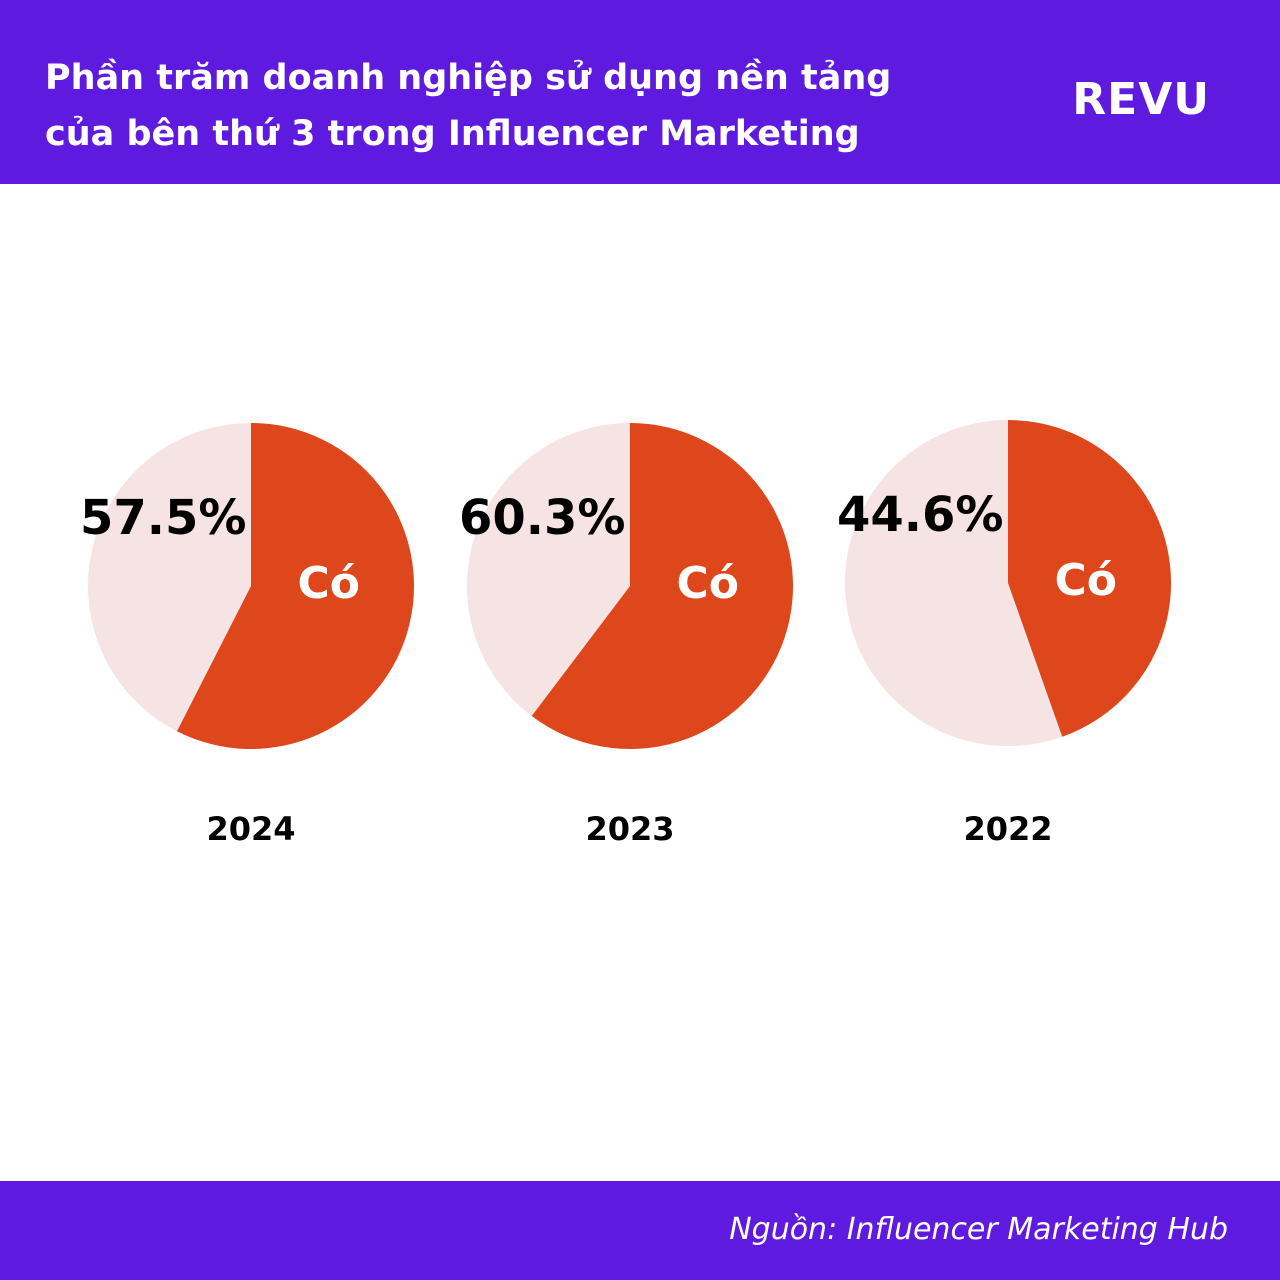 The image size is (1280, 1280). What do you see at coordinates (978, 1229) in the screenshot?
I see `source-note: Nguồn: Influencer Marketing Hub` at bounding box center [978, 1229].